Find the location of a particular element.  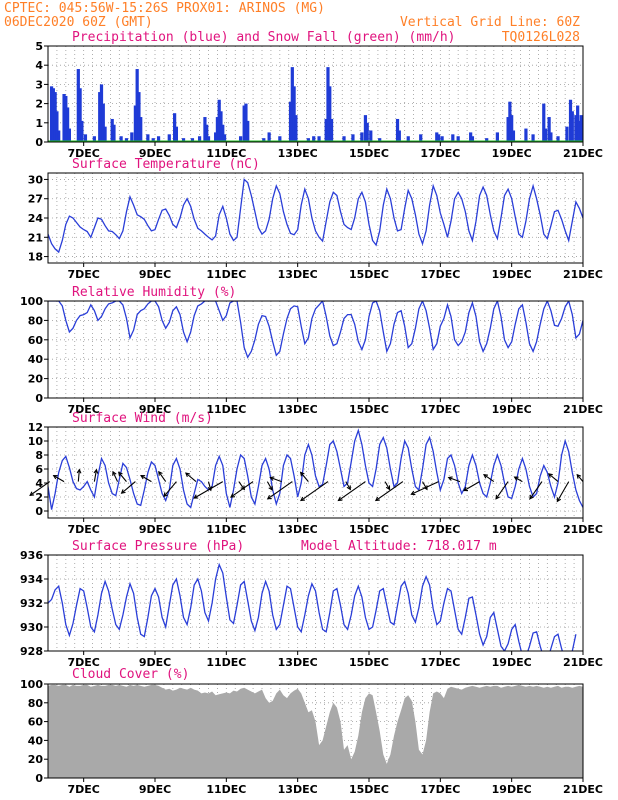

y-tick-label: 6 is located at coordinates (39, 469).